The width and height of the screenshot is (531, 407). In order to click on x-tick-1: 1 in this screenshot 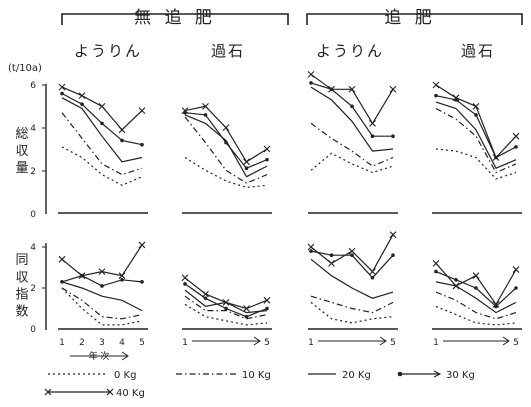, I will do `click(62, 343)`.